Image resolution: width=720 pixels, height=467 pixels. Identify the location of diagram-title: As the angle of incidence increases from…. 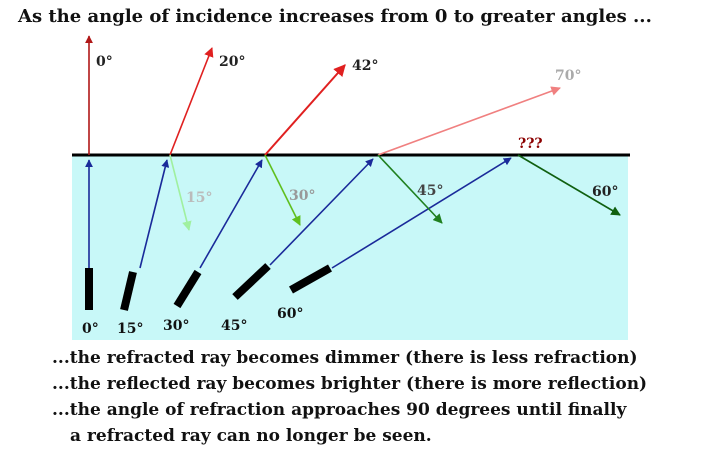
(335, 16).